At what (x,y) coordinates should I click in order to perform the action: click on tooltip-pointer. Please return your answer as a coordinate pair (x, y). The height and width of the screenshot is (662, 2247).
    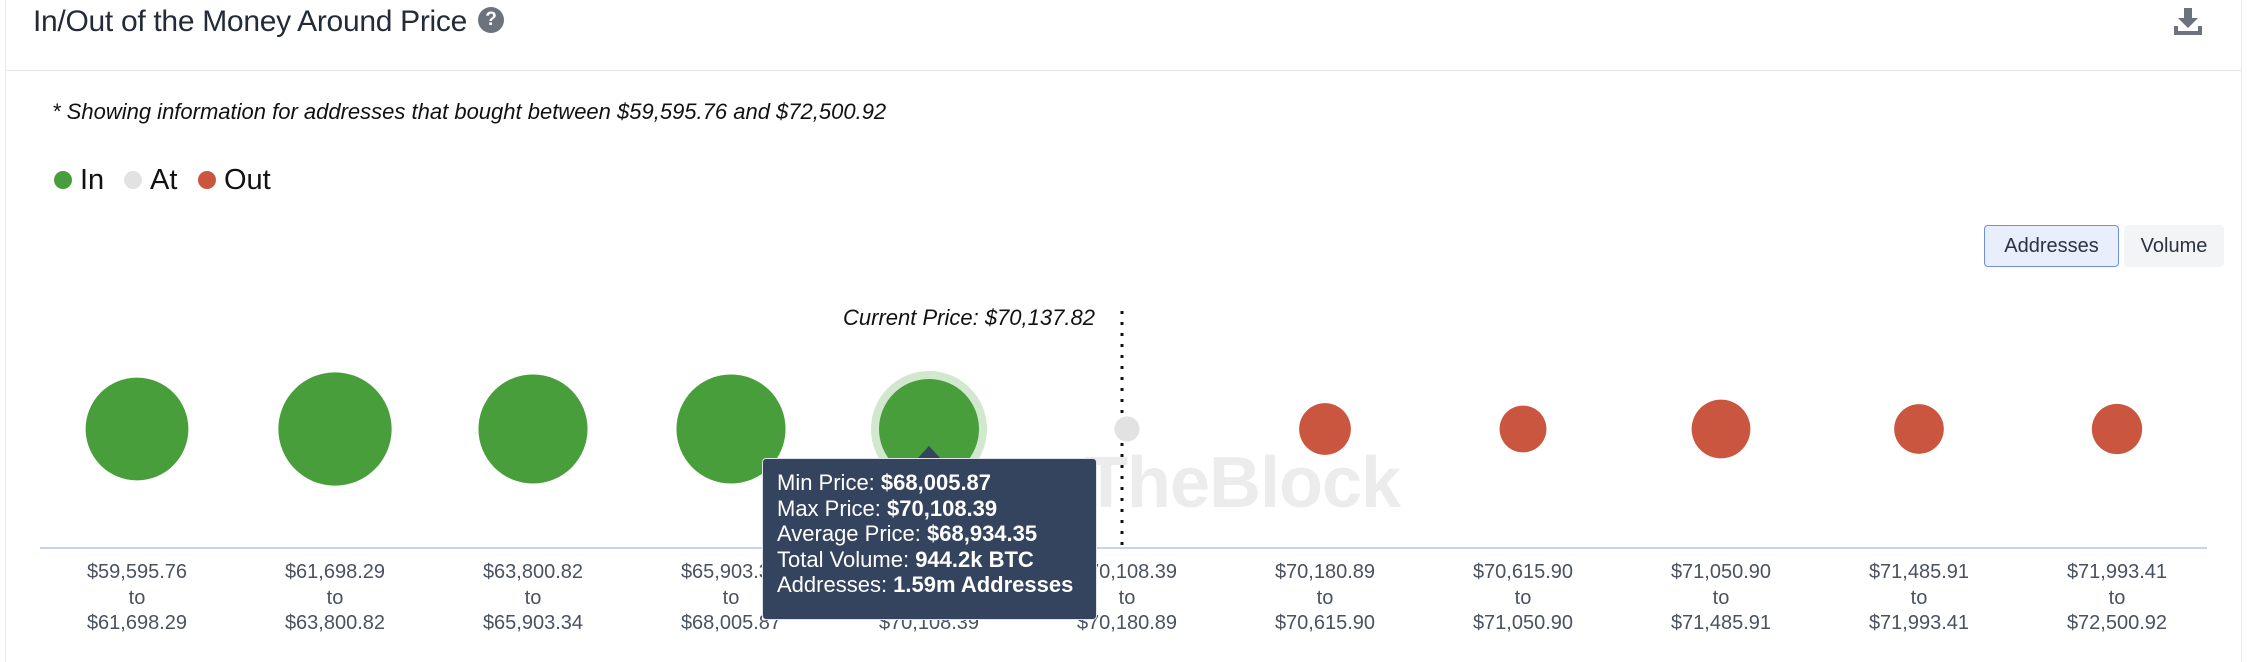
    Looking at the image, I should click on (929, 452).